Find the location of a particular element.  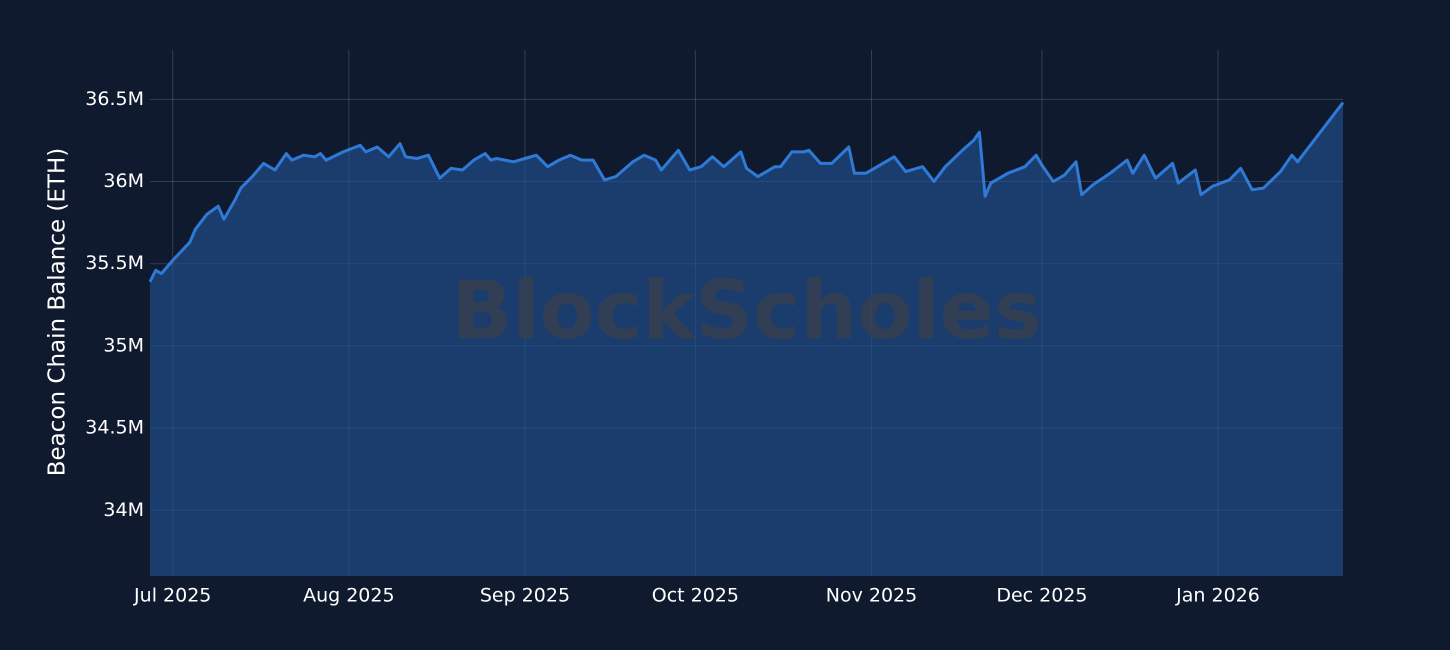

x-tick-label: Jul 2025 is located at coordinates (172, 596).